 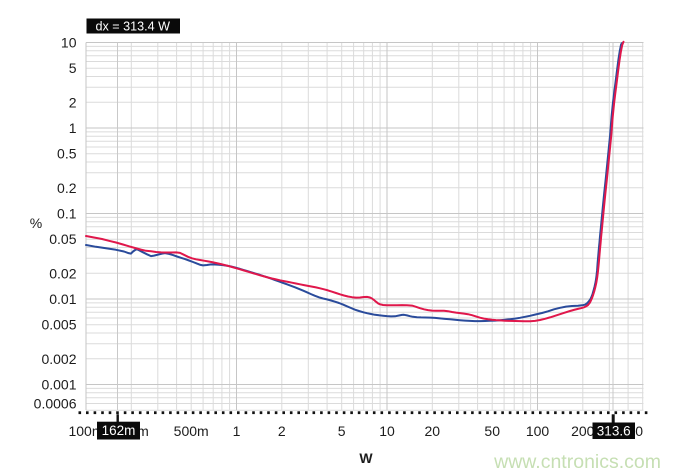 I want to click on svg-text: www.cntronics.com, so click(x=577, y=462).